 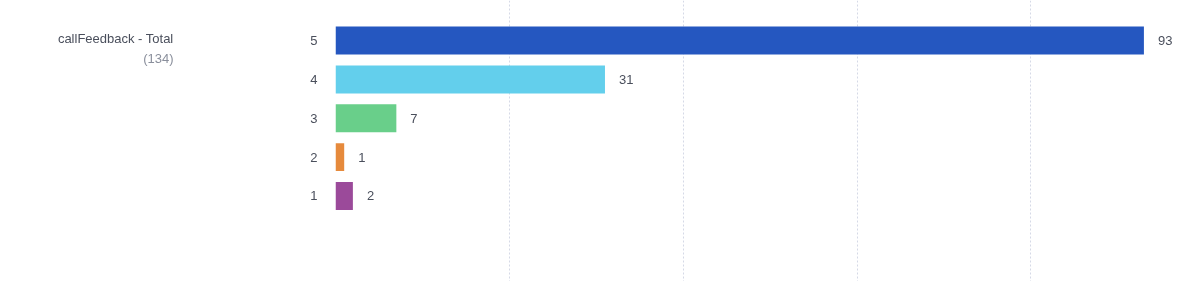 What do you see at coordinates (115, 38) in the screenshot?
I see `text: callFeedback - Total` at bounding box center [115, 38].